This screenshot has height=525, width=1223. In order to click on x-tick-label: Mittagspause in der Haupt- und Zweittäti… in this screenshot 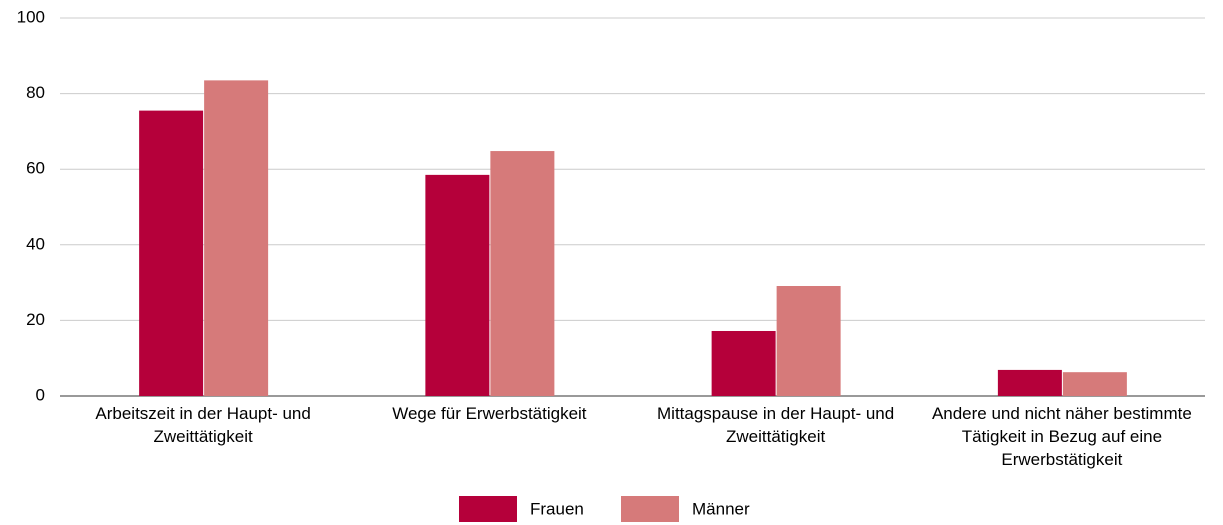, I will do `click(776, 425)`.